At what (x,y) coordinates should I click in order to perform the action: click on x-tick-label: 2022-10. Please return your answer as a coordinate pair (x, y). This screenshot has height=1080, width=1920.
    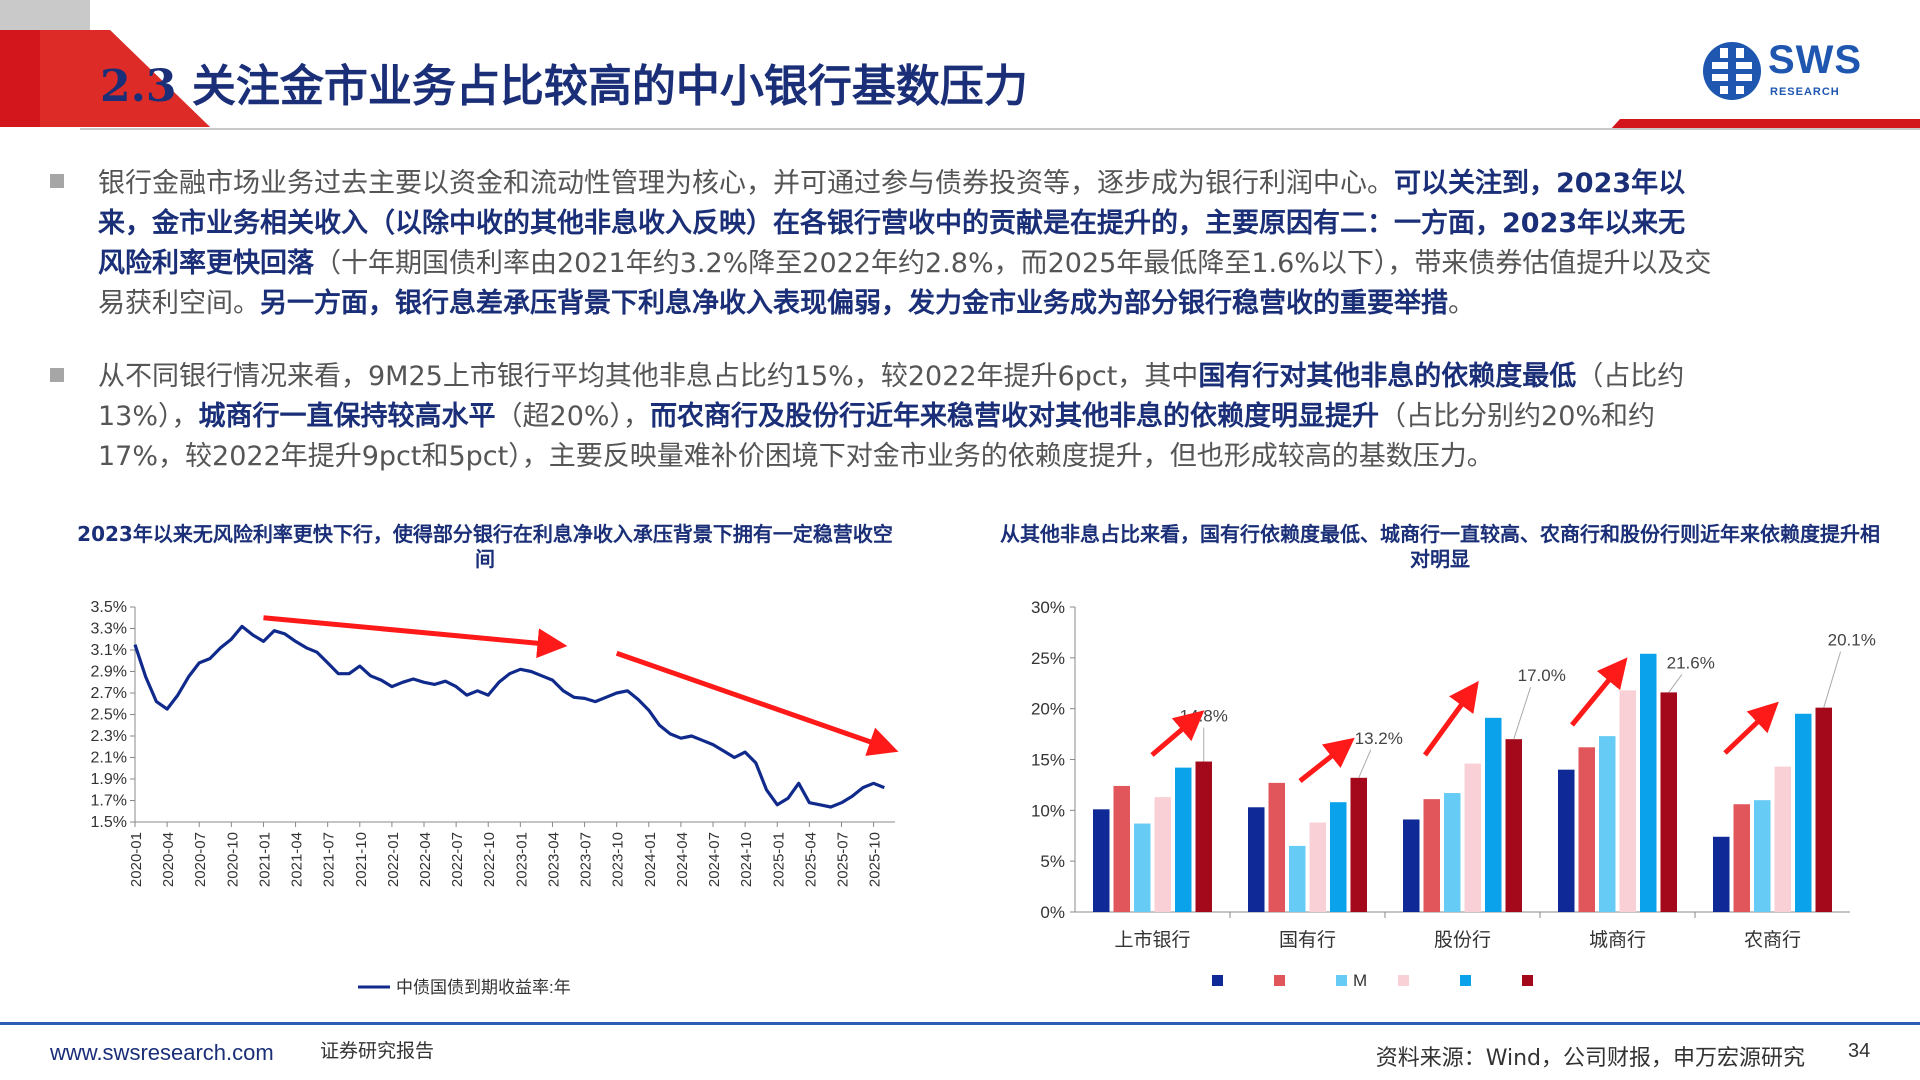
    Looking at the image, I should click on (489, 859).